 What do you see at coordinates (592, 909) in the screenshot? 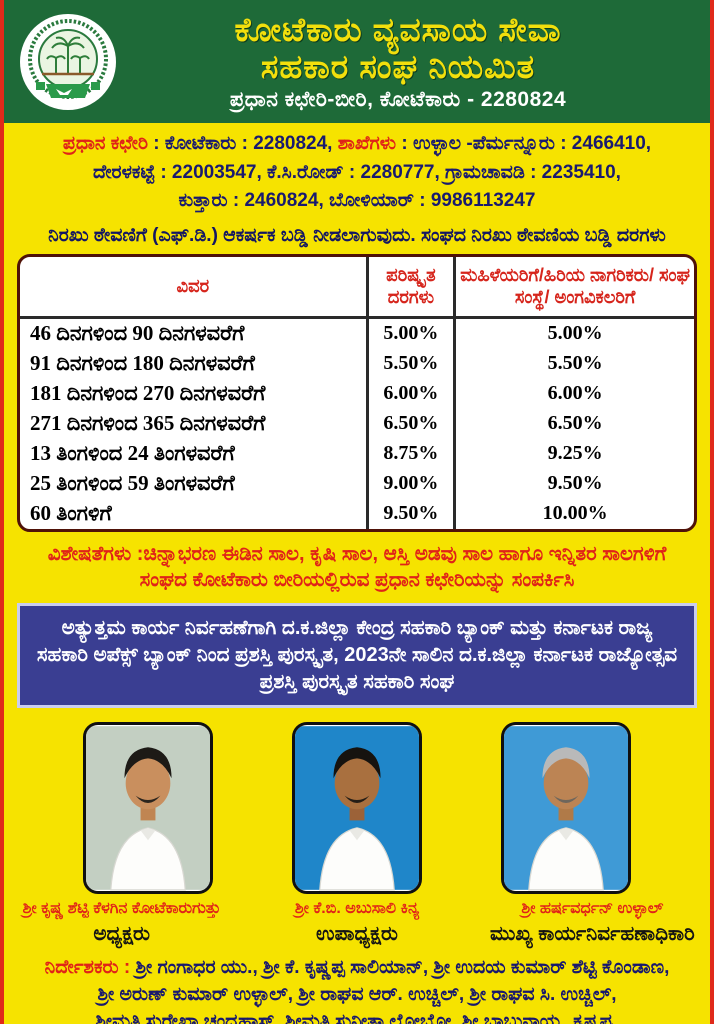
I see `ceo-name: ಶ್ರೀ ಹರ್ಷವರ್ಧನ್ ಉಳ್ಳಾಲ್` at bounding box center [592, 909].